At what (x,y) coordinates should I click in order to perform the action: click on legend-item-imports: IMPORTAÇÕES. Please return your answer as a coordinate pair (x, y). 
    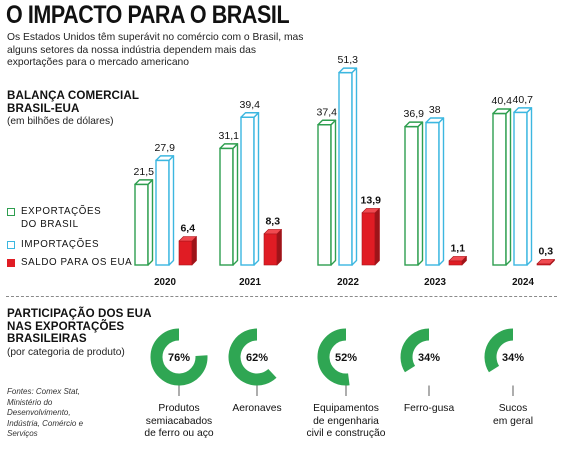
    Looking at the image, I should click on (53, 245).